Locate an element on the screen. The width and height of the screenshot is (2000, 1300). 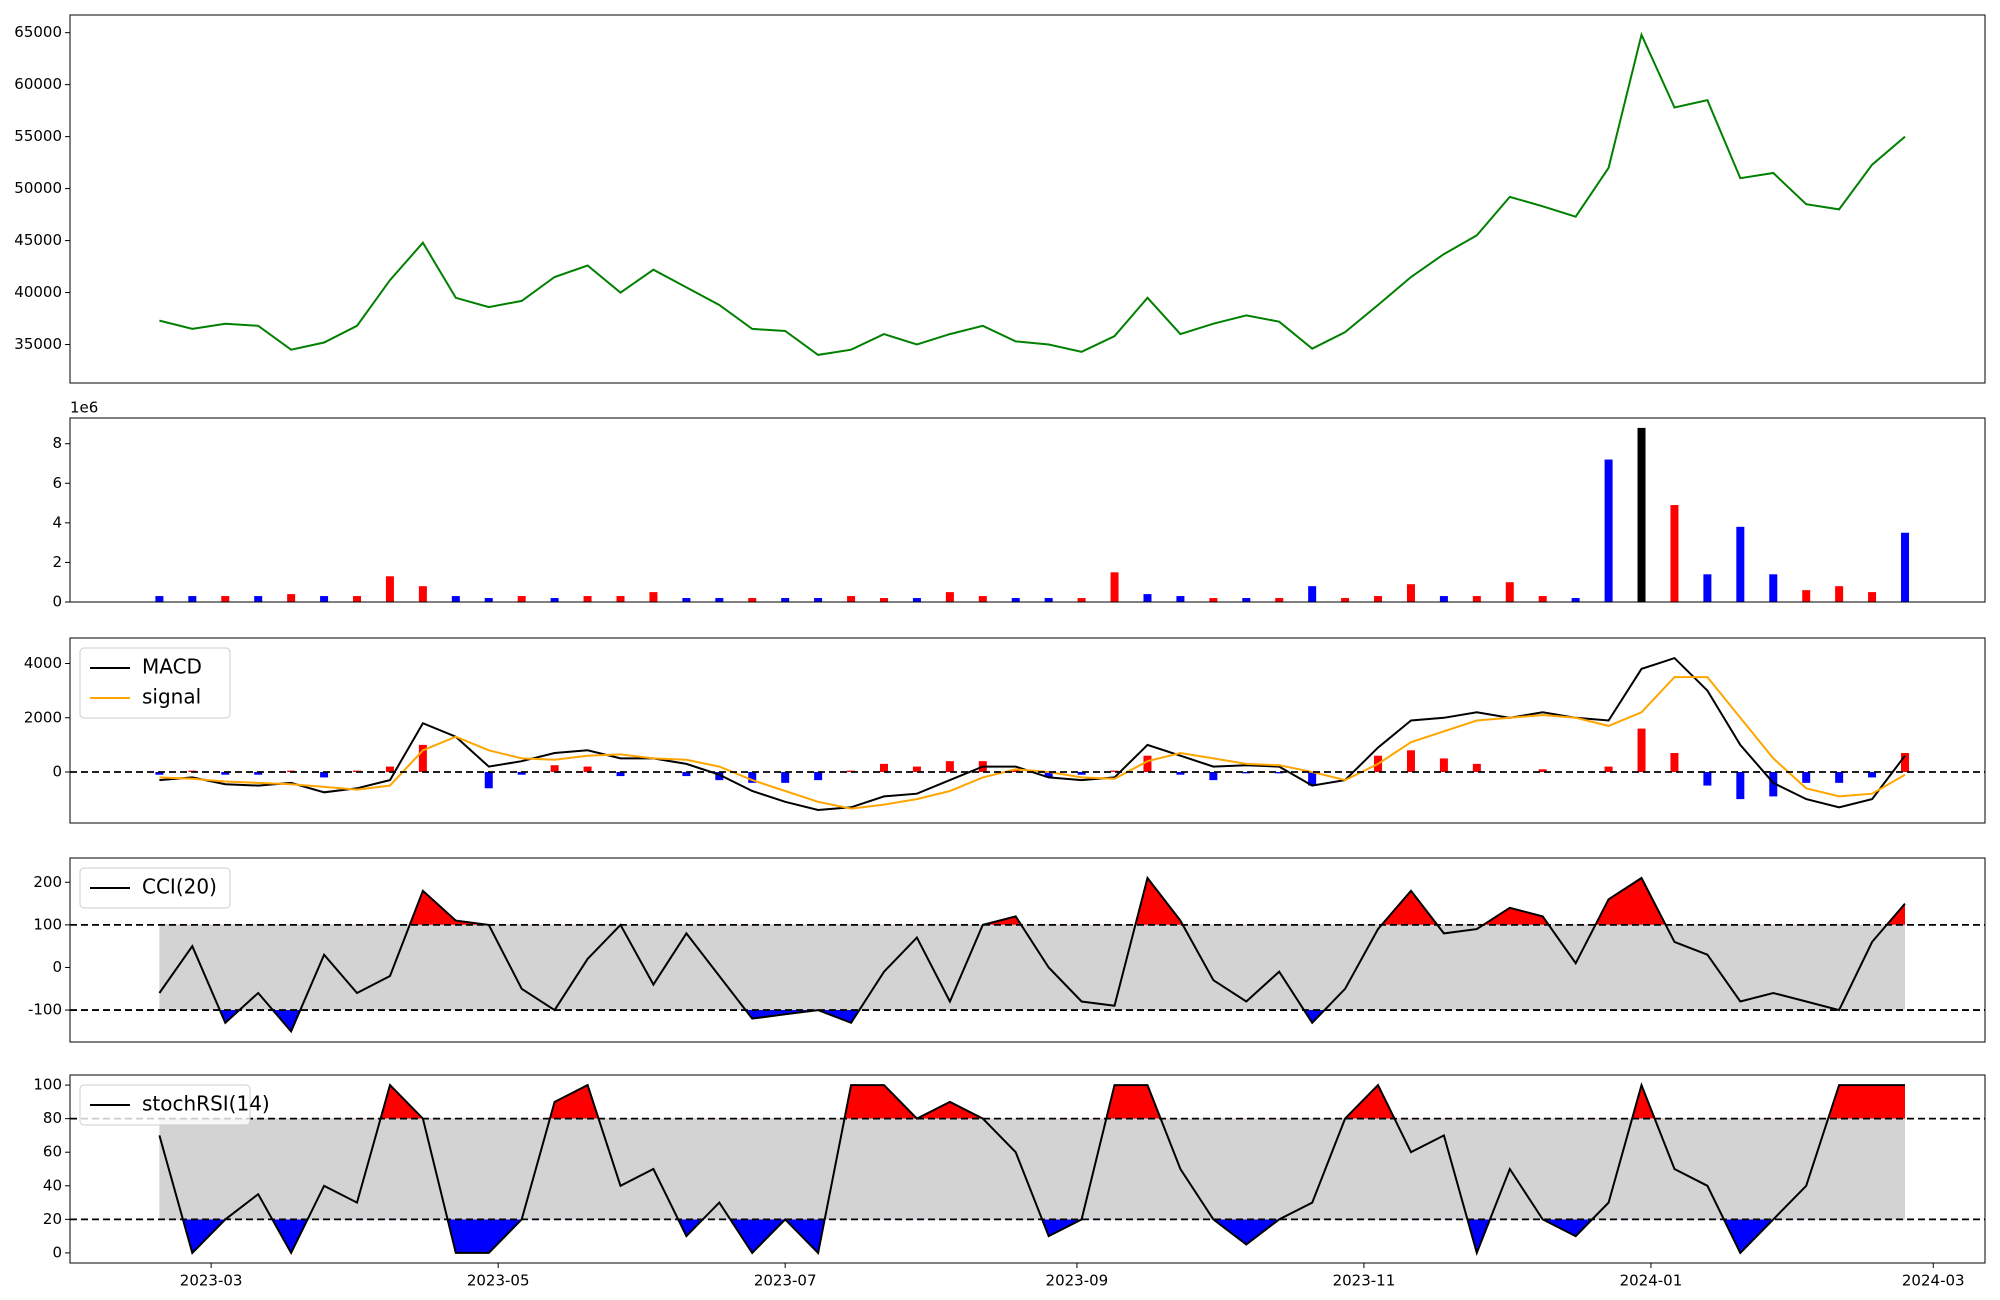
x-tick-label: 2023-09 is located at coordinates (1077, 1281).